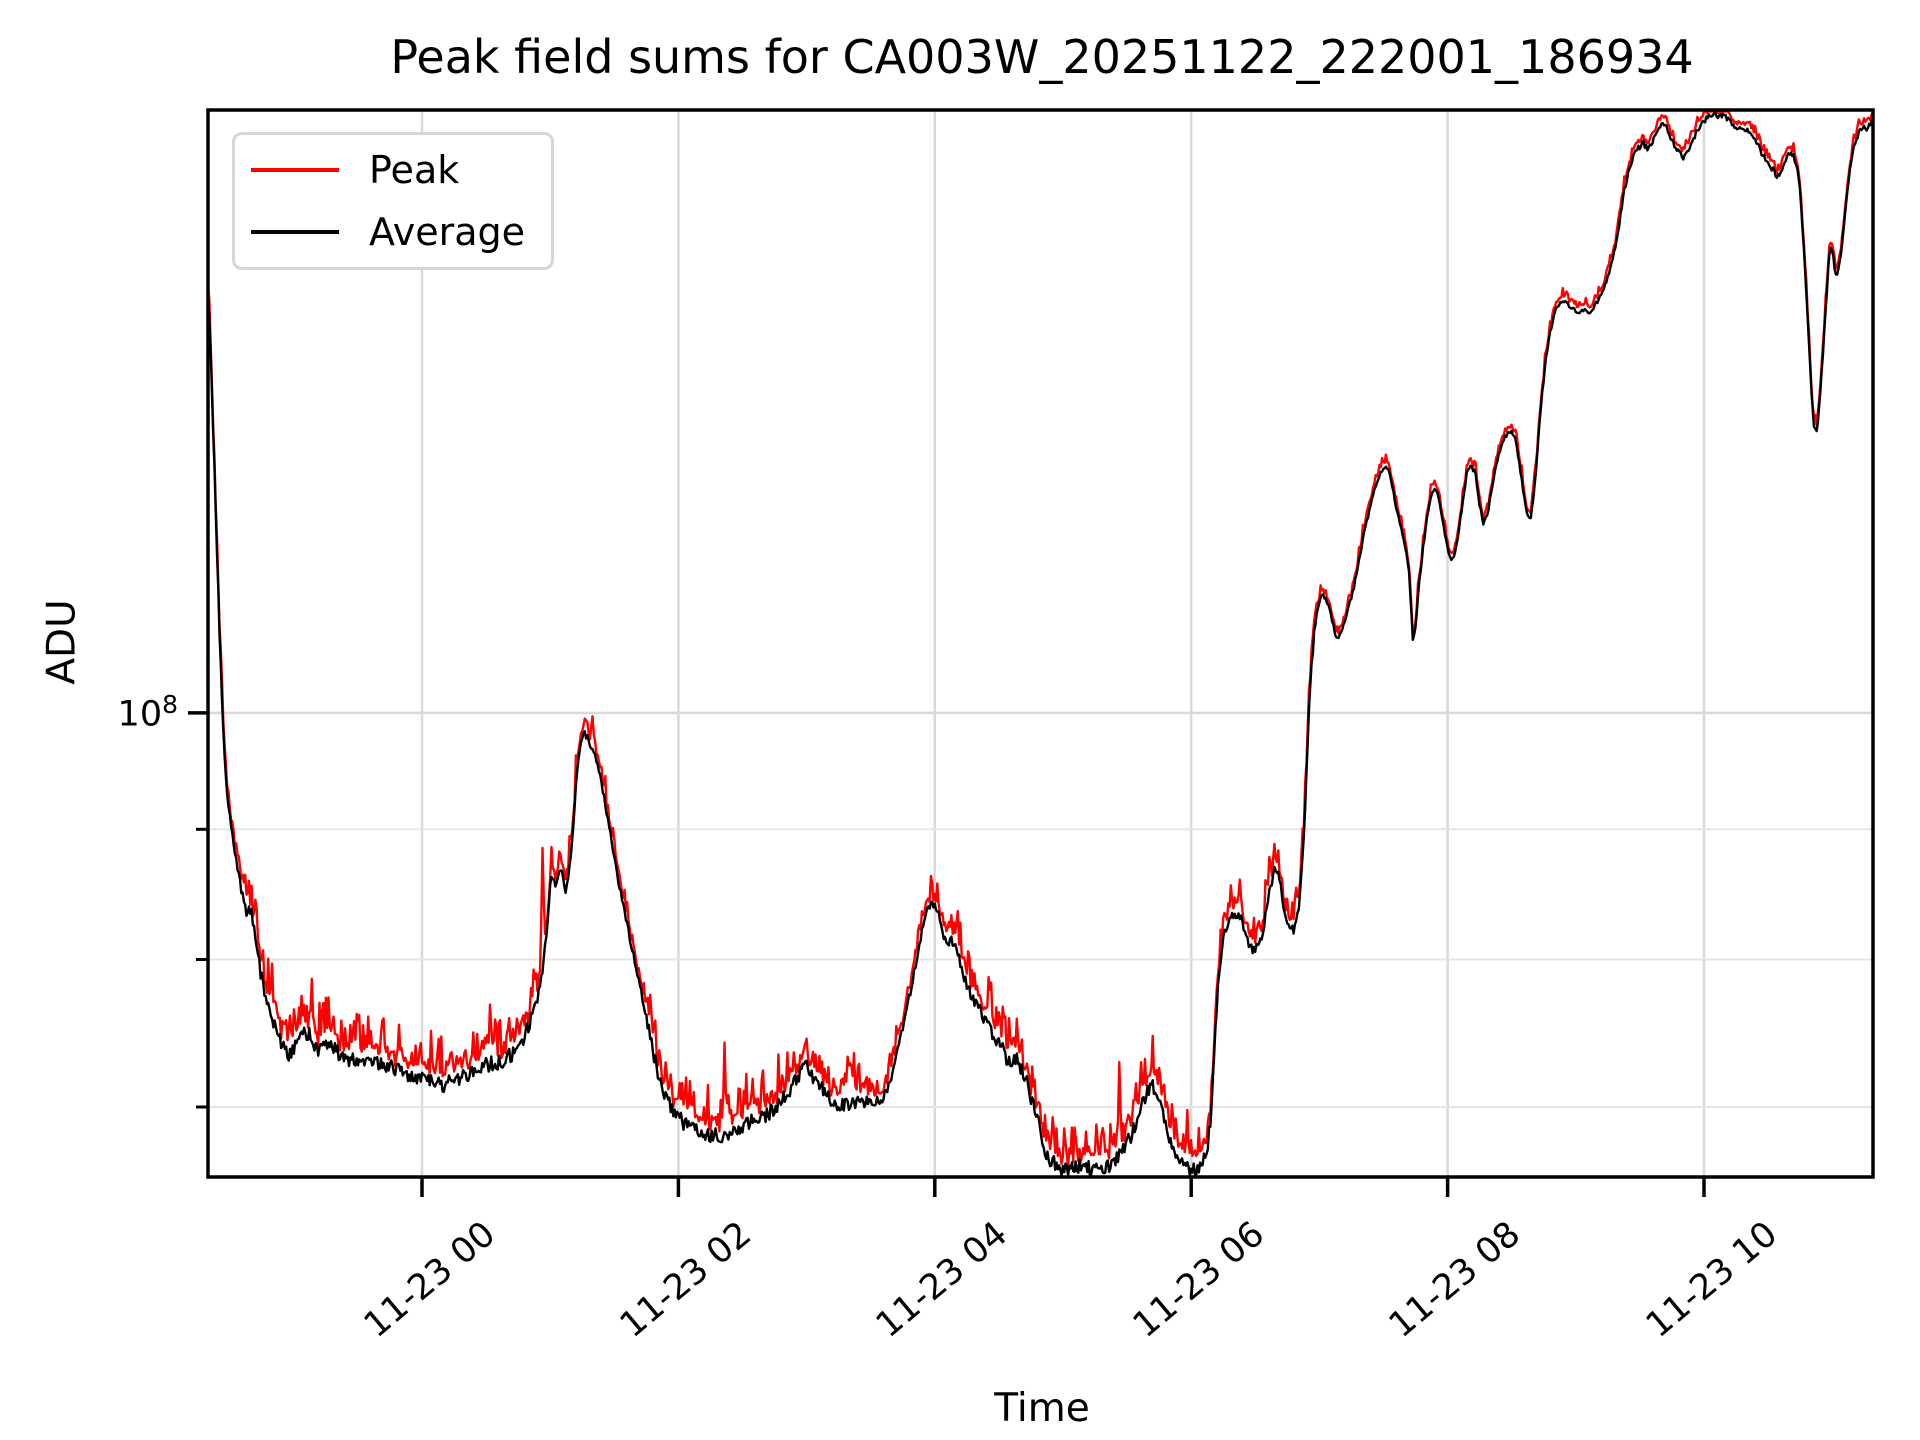  I want to click on x-axis-label: Time, so click(1042, 1408).